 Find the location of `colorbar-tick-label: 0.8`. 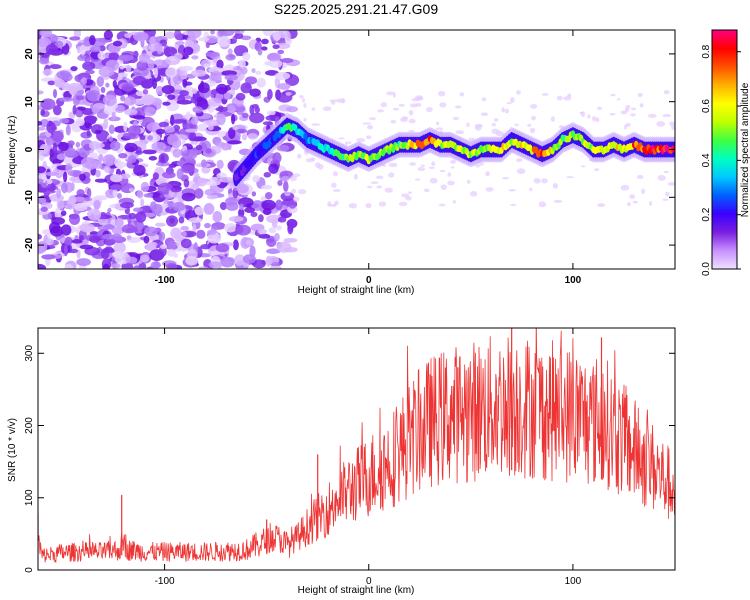

colorbar-tick-label: 0.8 is located at coordinates (706, 51).